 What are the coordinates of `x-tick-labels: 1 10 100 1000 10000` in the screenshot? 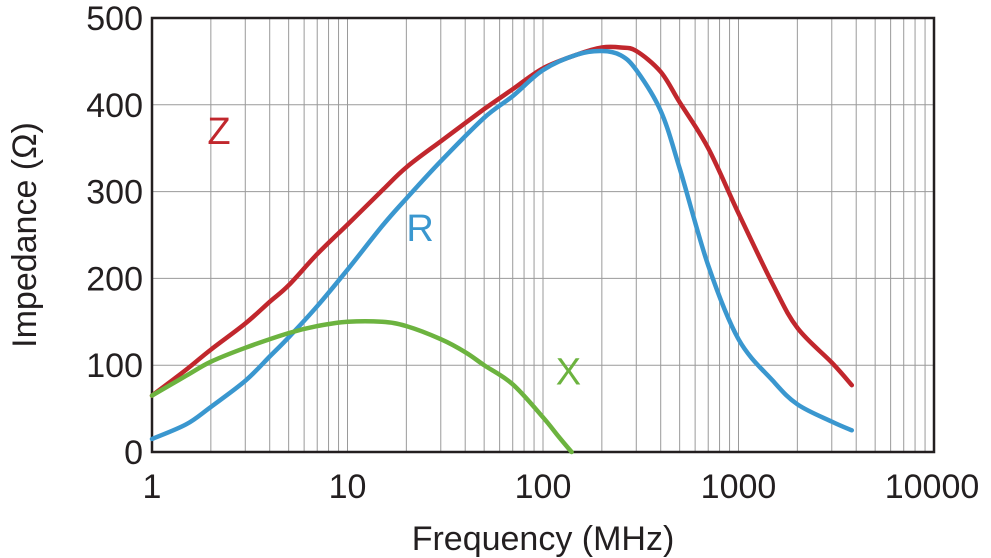 It's located at (561, 487).